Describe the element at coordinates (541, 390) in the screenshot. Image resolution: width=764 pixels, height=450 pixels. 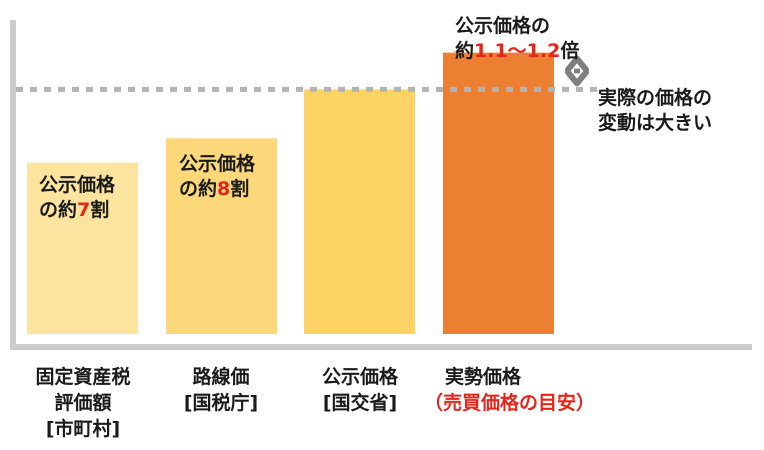
I see `category-label-4: 実勢価格 （売買価格の目安）` at that location.